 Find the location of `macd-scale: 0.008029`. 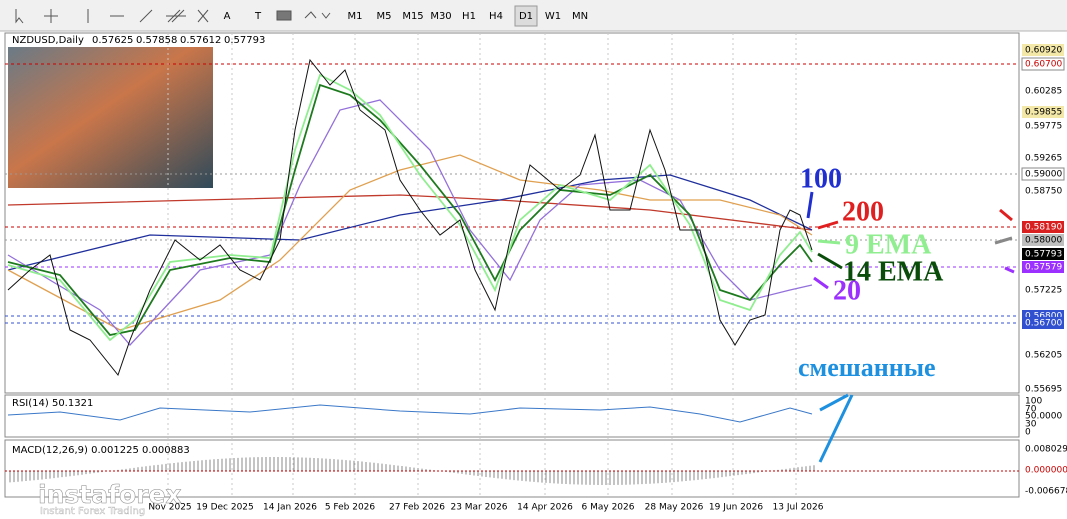

macd-scale: 0.008029 is located at coordinates (1046, 450).